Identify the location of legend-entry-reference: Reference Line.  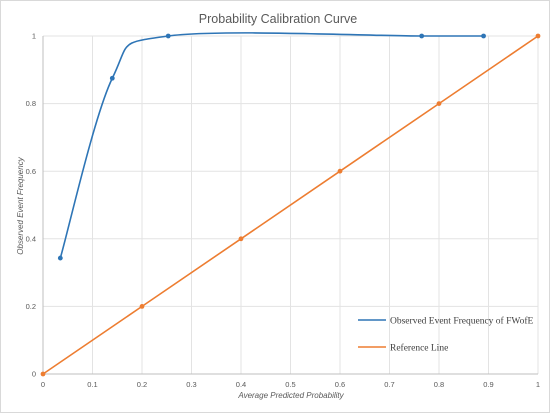
(403, 348).